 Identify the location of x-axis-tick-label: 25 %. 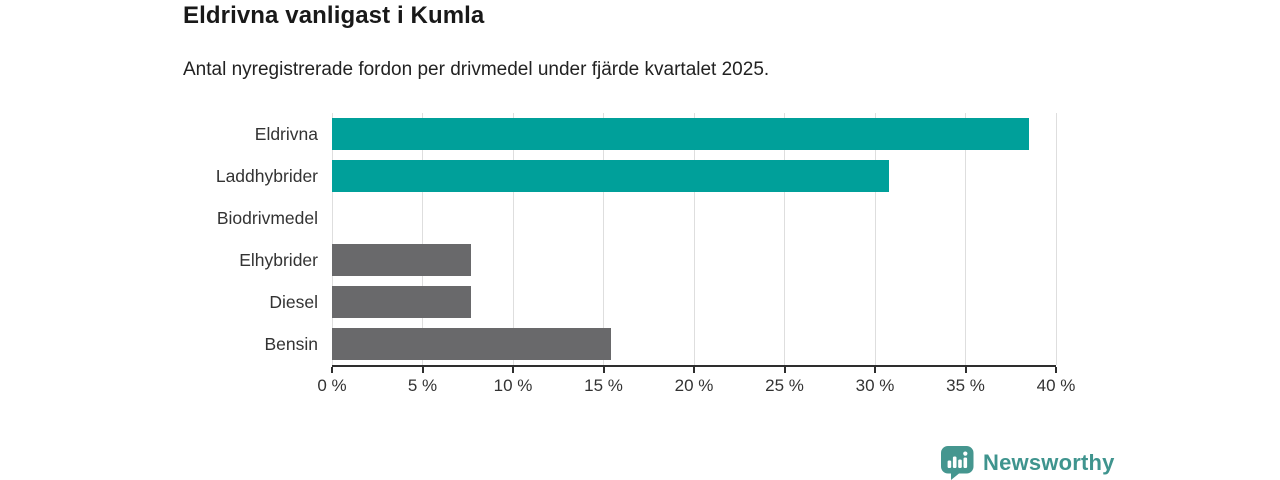
(784, 385).